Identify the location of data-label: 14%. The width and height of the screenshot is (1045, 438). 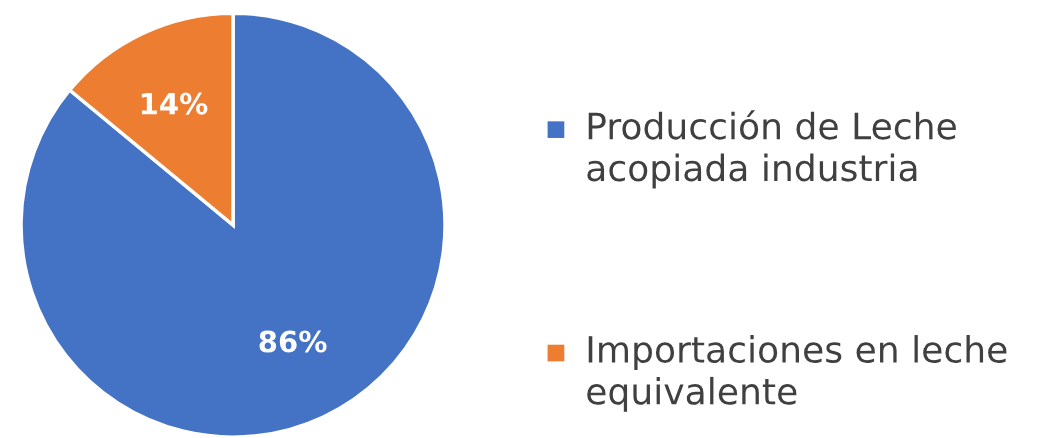
(174, 103).